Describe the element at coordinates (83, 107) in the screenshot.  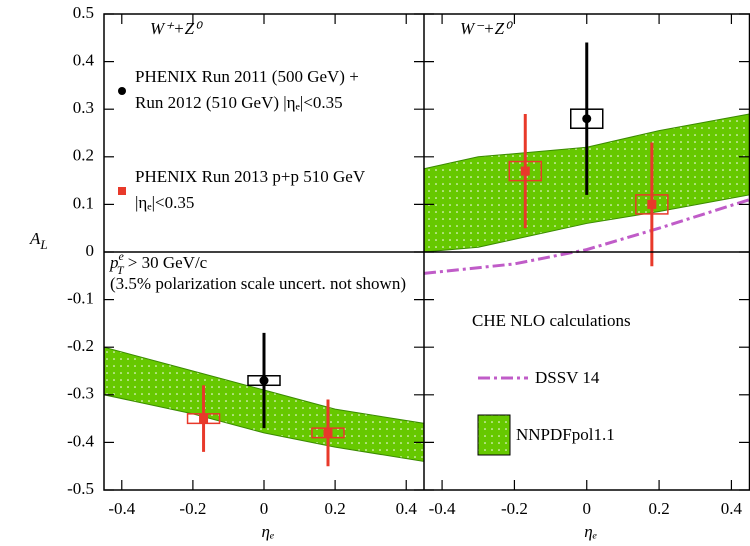
I see `y-tick-label: 0.3` at that location.